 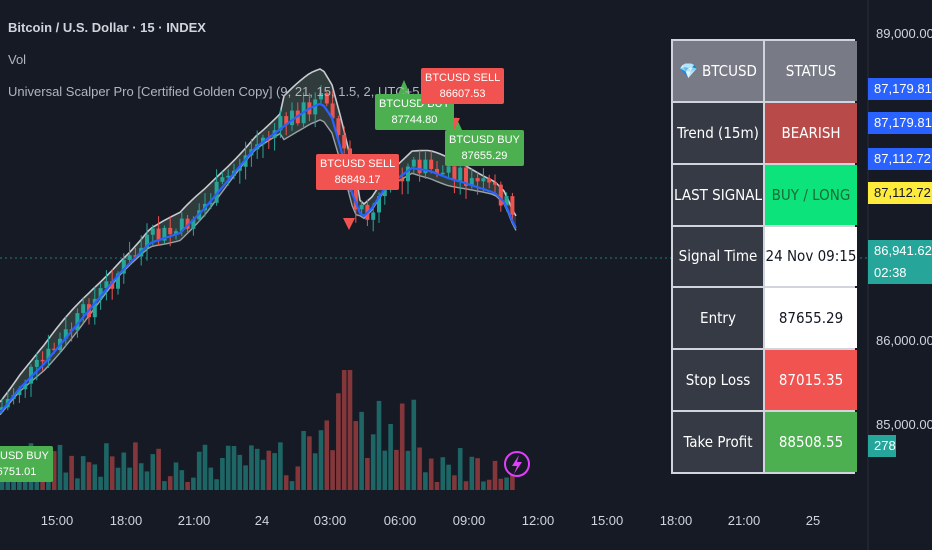 I want to click on sell-signal-label: BTCUSD SELL 86607.53, so click(x=463, y=86).